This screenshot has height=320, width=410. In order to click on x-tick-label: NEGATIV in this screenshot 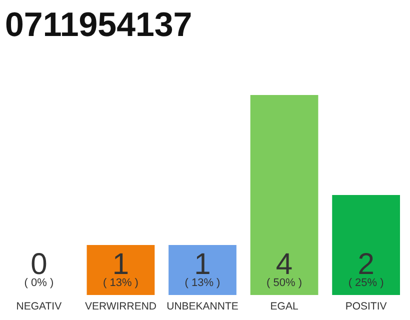, I will do `click(39, 306)`.